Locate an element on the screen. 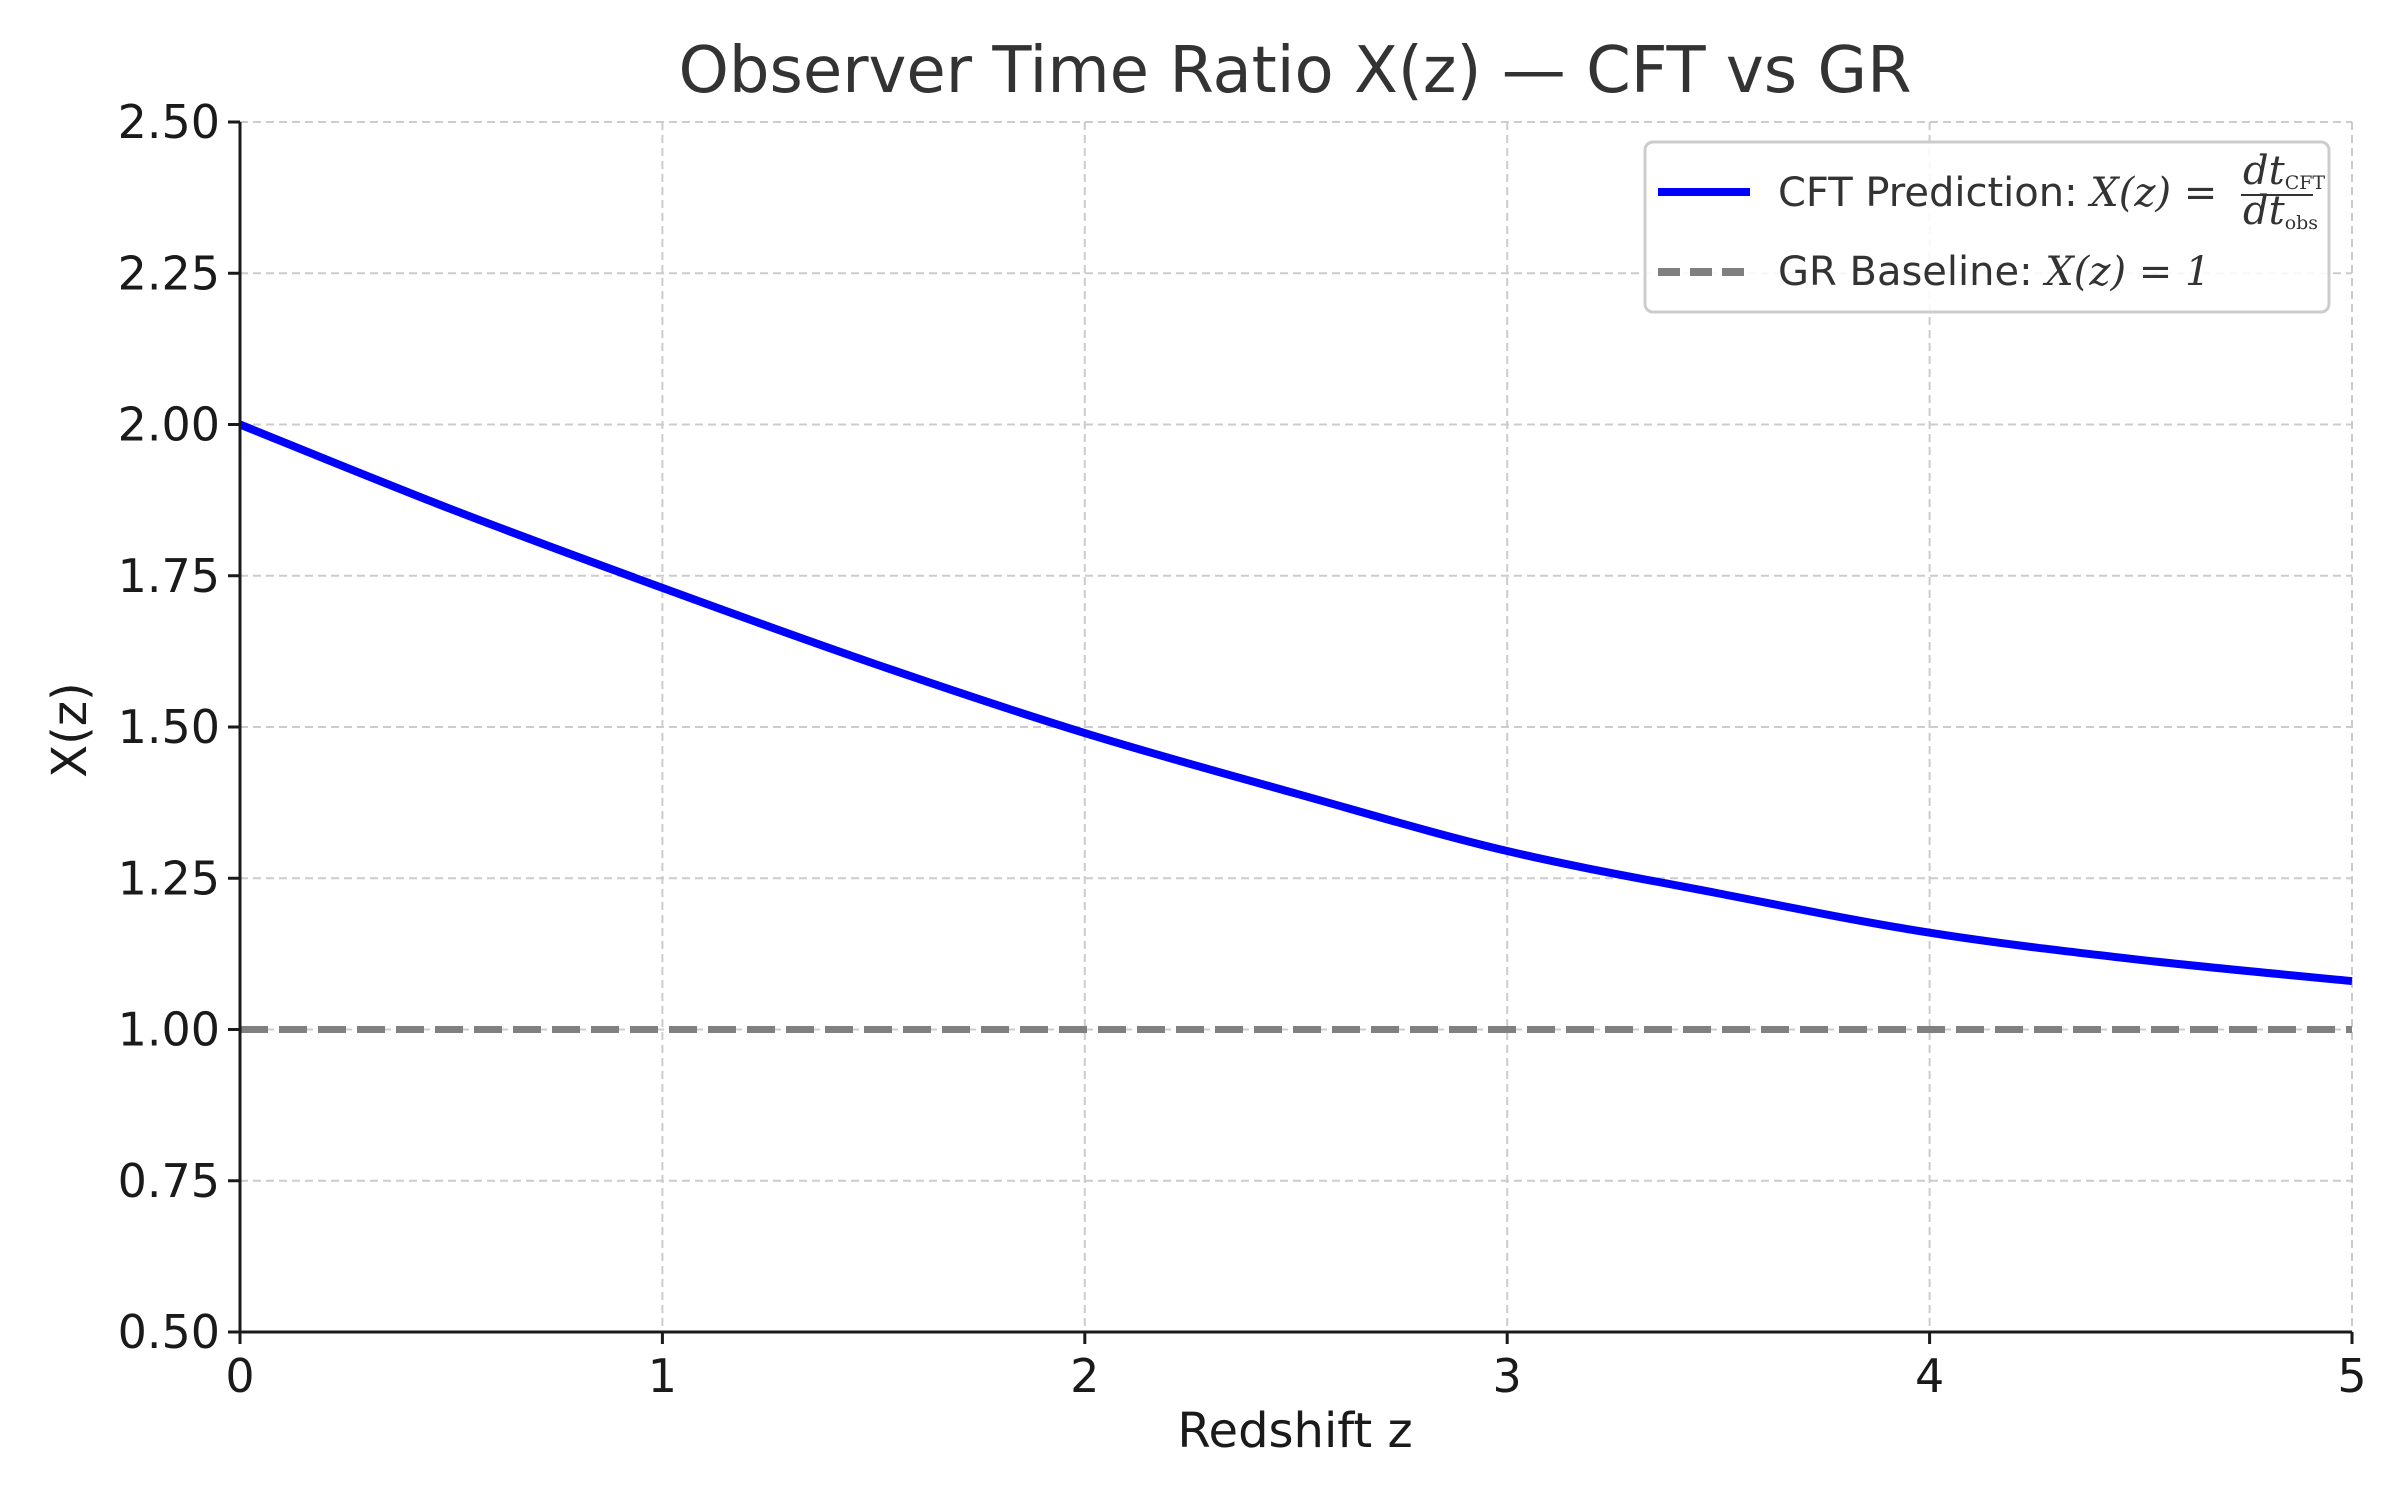  y-tick-label: 0.75 is located at coordinates (169, 1181).